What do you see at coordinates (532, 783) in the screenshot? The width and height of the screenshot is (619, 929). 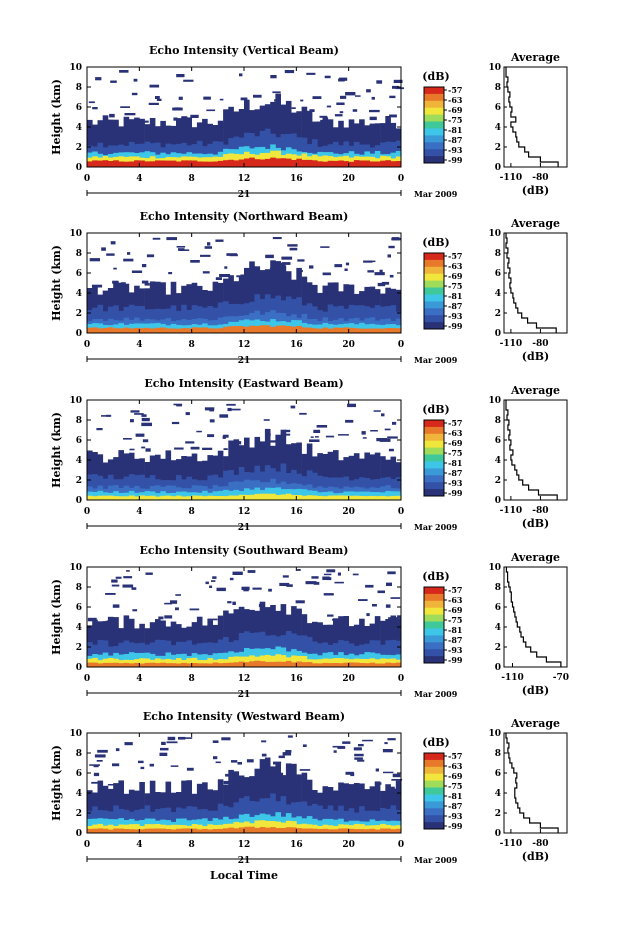 I see `average-profile-line` at bounding box center [532, 783].